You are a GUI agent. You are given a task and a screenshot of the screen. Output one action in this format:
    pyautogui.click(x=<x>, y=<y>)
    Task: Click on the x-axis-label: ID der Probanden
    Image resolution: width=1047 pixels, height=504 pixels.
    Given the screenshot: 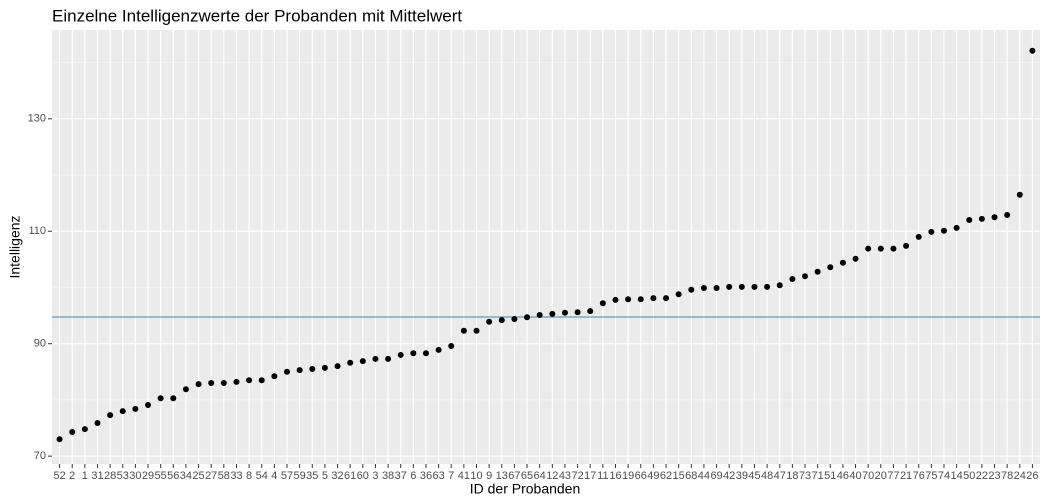 What is the action you would take?
    pyautogui.click(x=525, y=489)
    